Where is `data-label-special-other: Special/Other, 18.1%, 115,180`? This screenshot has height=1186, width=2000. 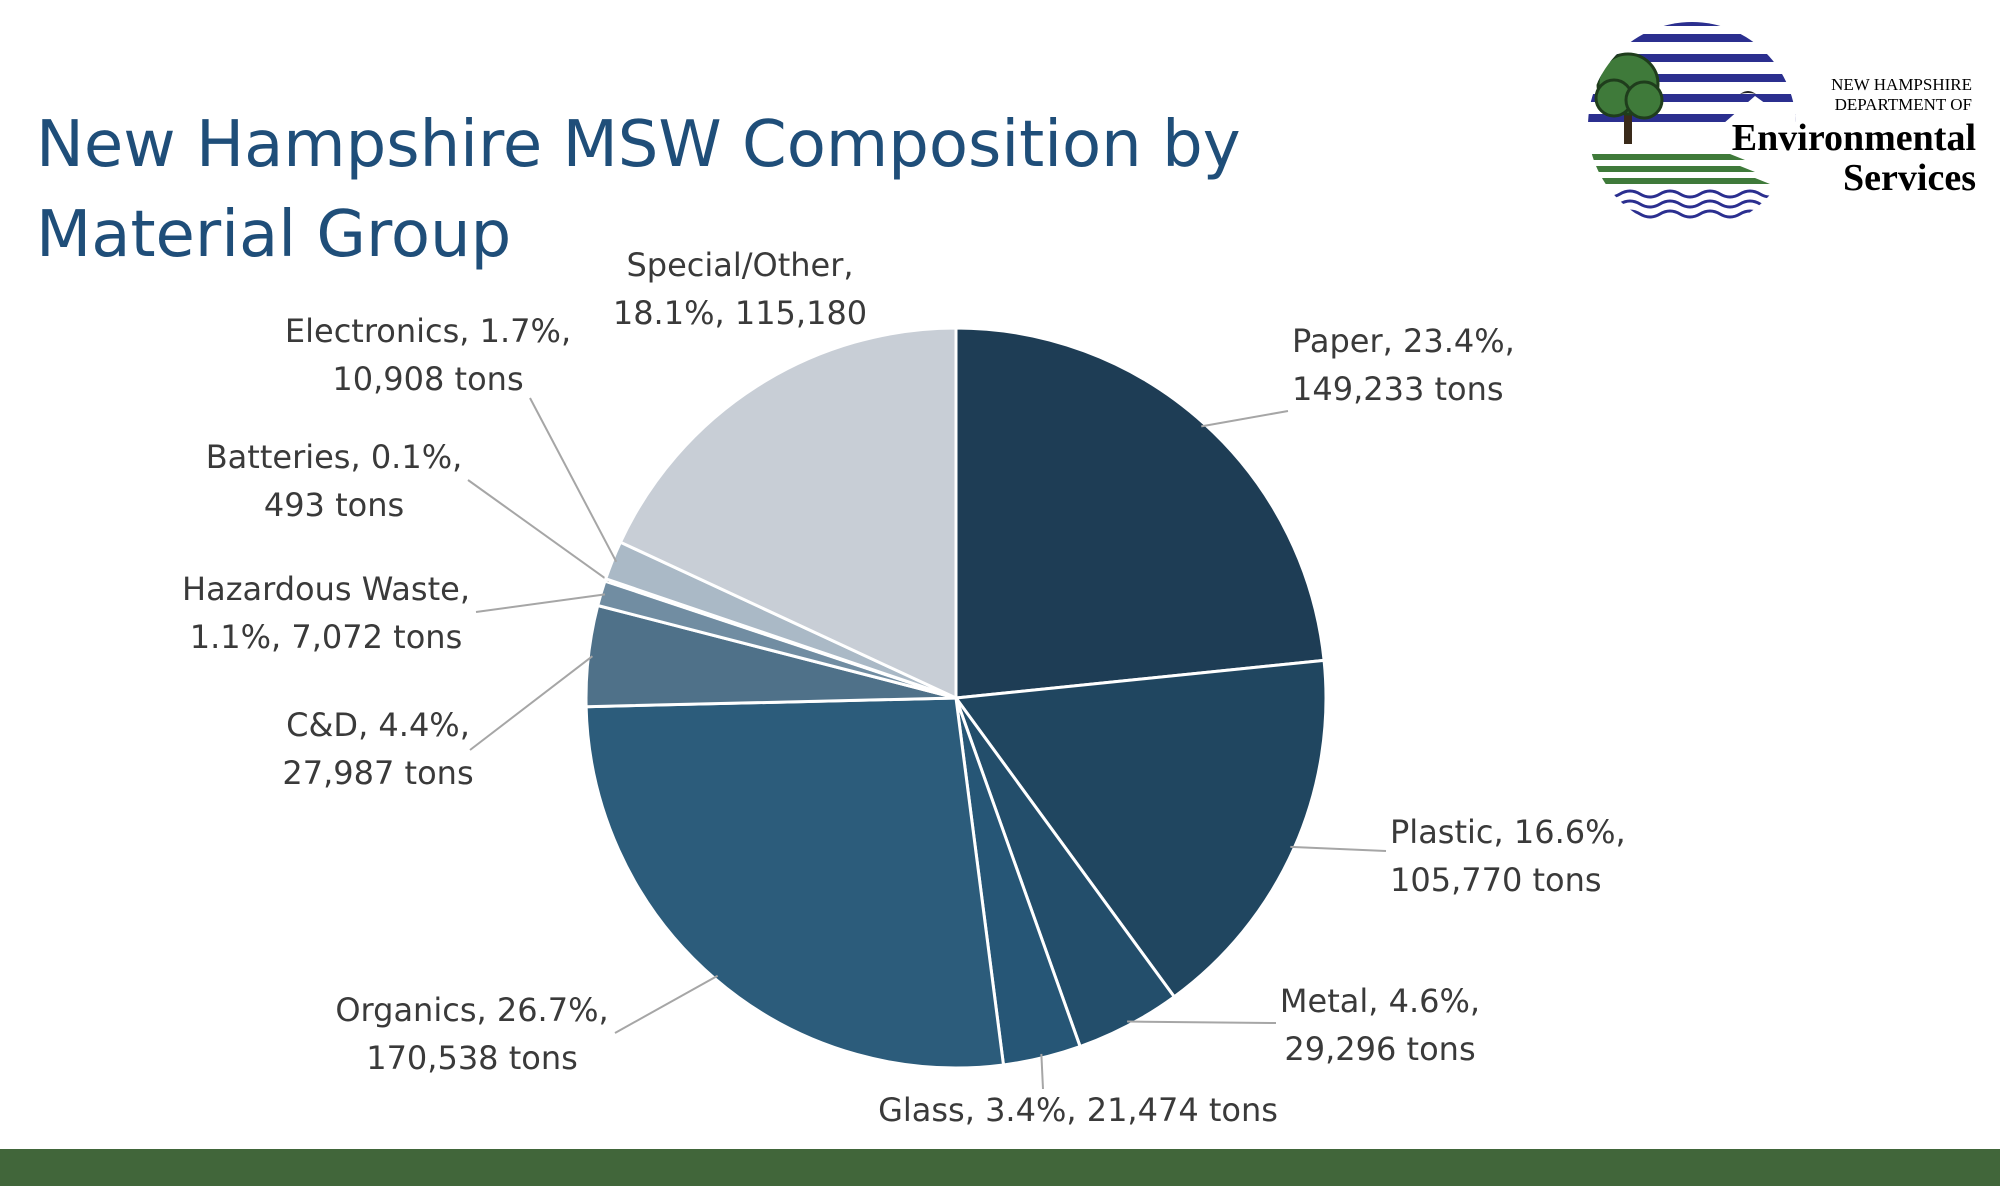 data-label-special-other: Special/Other, 18.1%, 115,180 is located at coordinates (740, 289).